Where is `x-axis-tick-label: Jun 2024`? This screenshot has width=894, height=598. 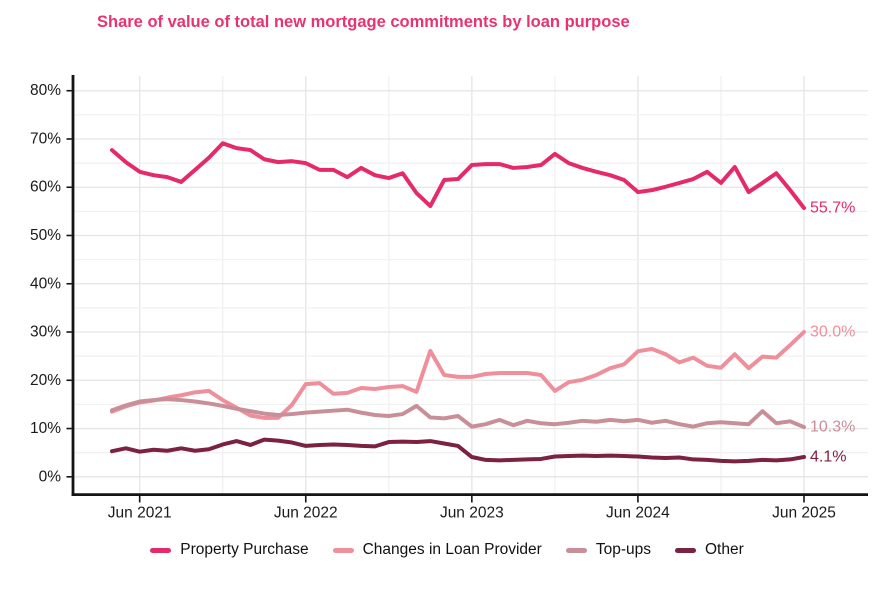 x-axis-tick-label: Jun 2024 is located at coordinates (638, 512).